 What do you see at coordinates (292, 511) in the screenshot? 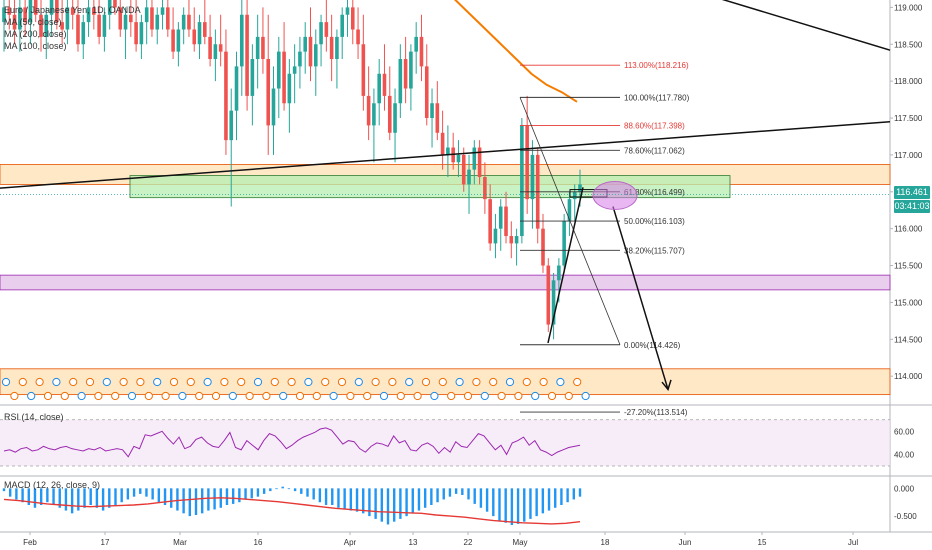
I see `macd-signal-line` at bounding box center [292, 511].